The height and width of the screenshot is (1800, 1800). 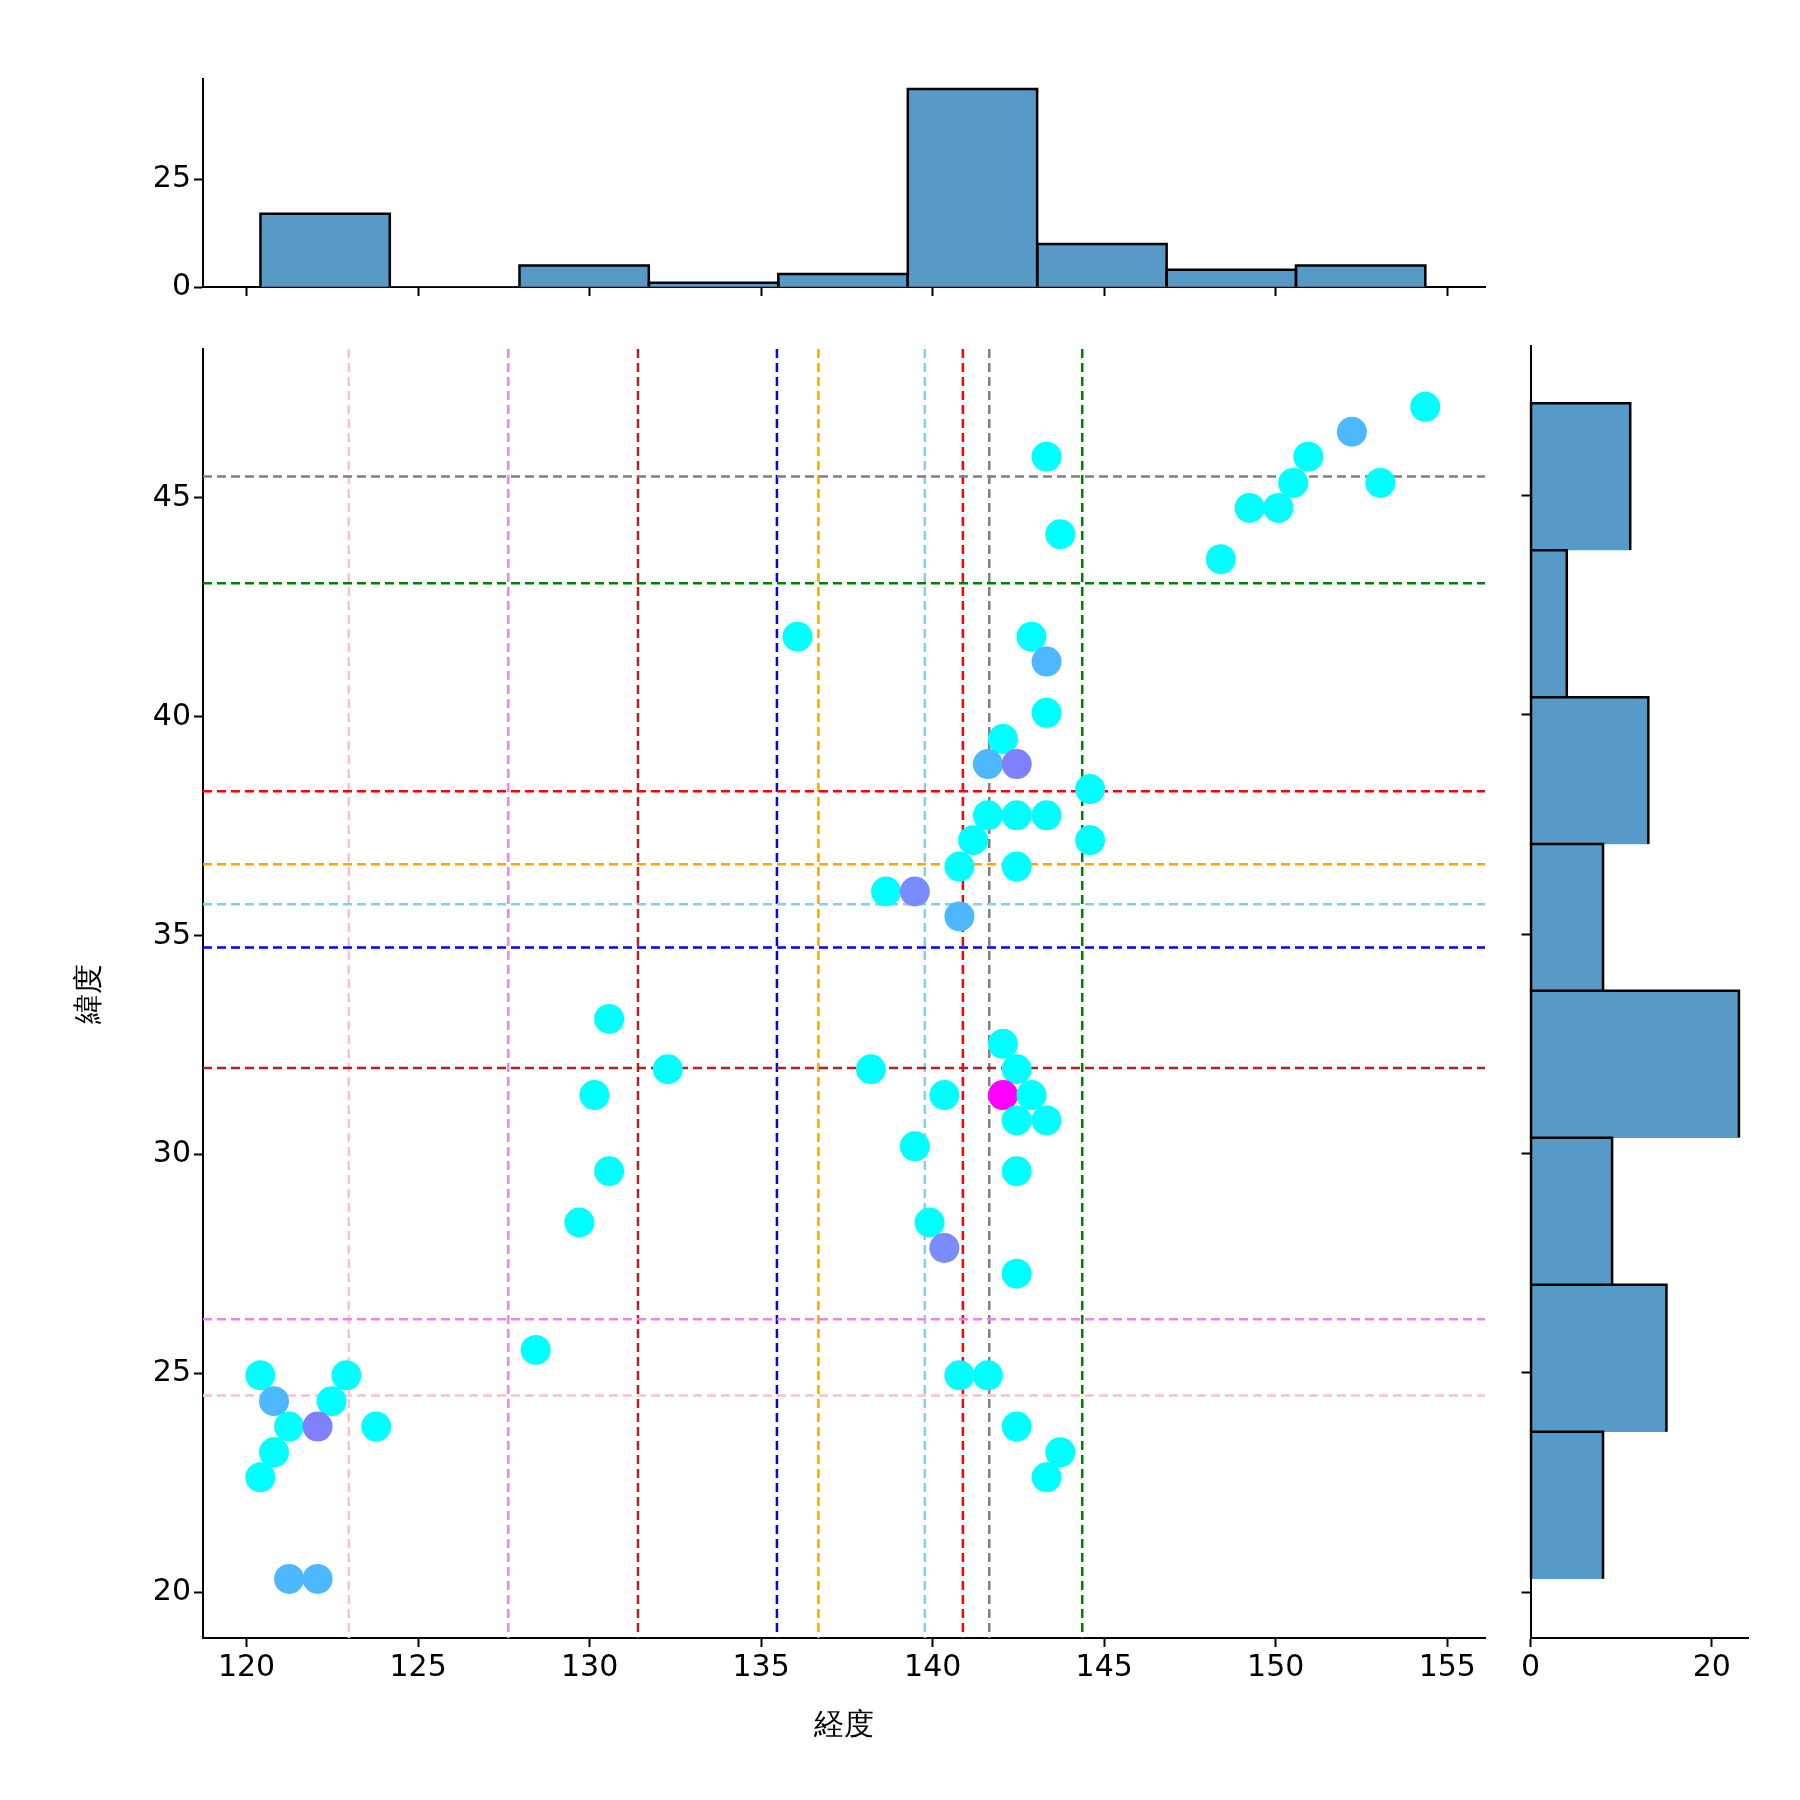 What do you see at coordinates (171, 1152) in the screenshot?
I see `y-tick-label: 30` at bounding box center [171, 1152].